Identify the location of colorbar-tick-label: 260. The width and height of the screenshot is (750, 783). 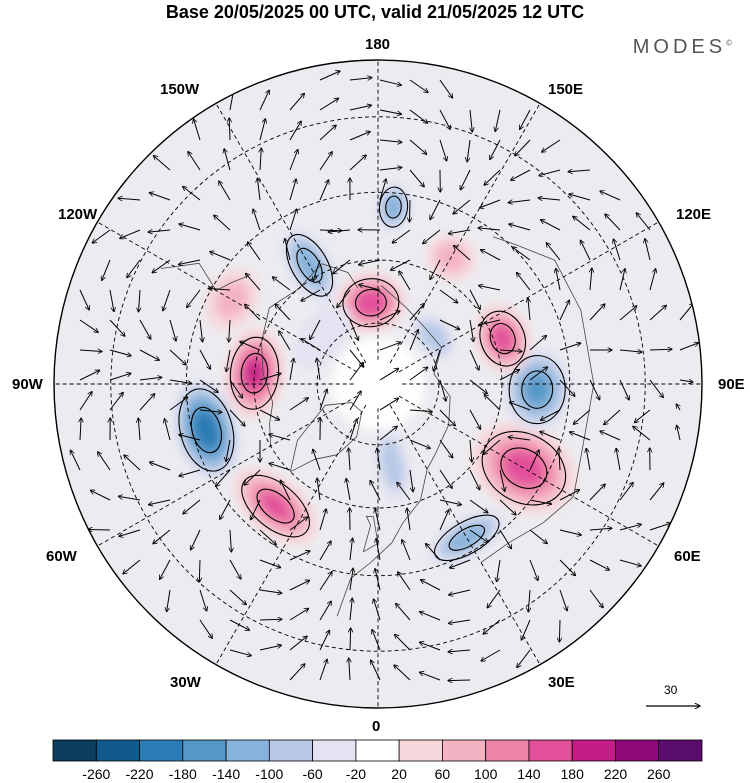
(659, 774).